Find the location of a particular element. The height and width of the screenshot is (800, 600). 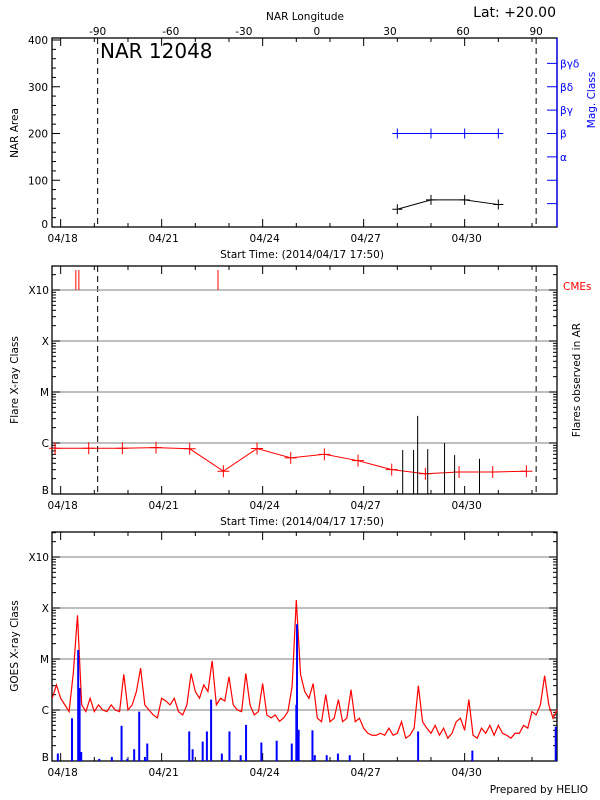

panel1-xlabel: Start Time: (2014/04/17 17:50) is located at coordinates (302, 255).